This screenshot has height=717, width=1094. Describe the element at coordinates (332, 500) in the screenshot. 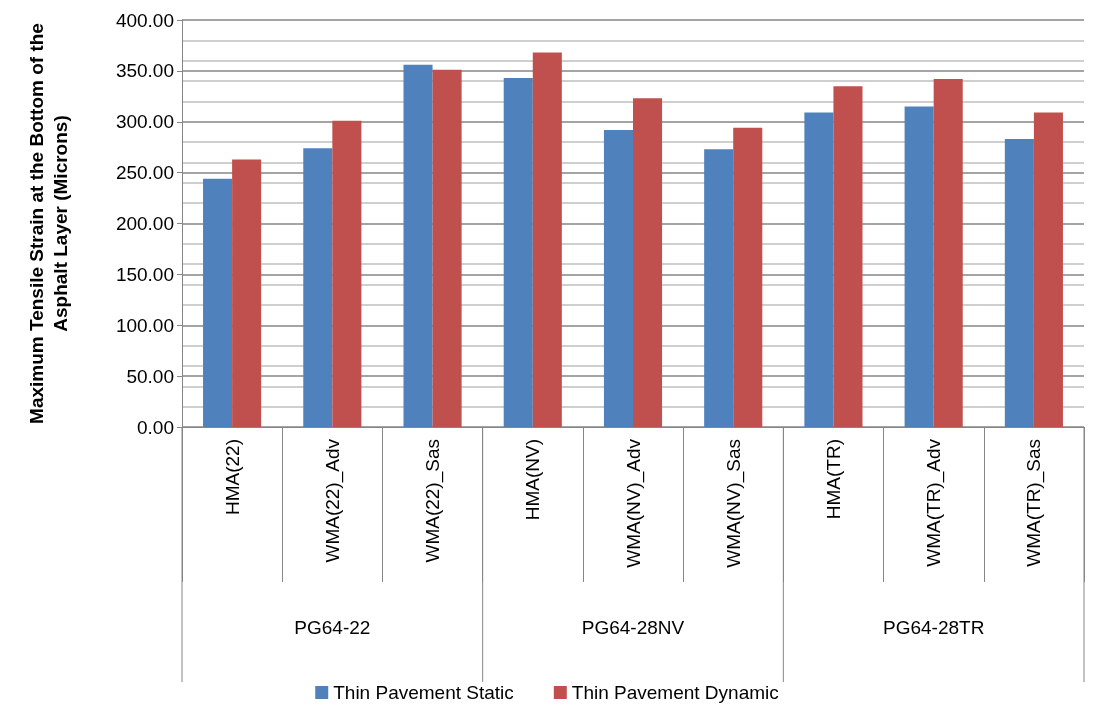

I see `x-tick-label: WMA(22)_Adv` at that location.